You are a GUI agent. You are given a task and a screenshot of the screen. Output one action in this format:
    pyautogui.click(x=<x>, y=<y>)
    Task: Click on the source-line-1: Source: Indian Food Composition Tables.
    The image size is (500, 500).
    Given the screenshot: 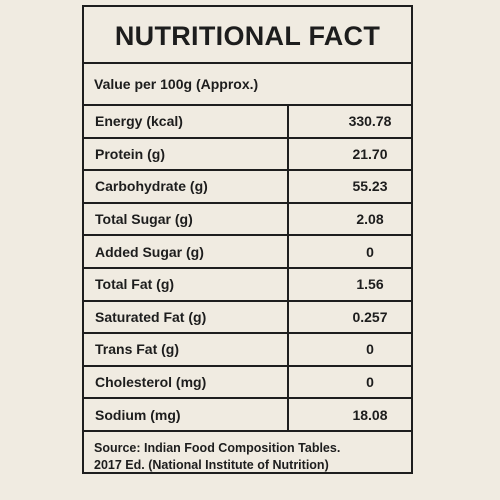 What is the action you would take?
    pyautogui.click(x=217, y=448)
    